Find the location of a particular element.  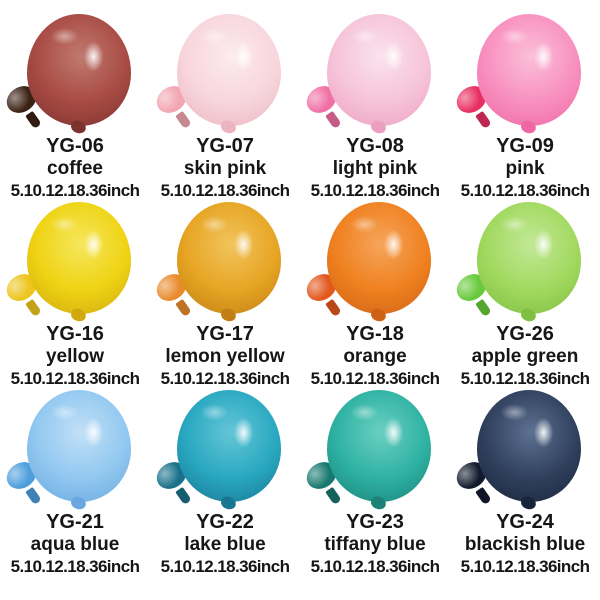

product-card: YG-22 lake blue 5.10.12.18.36inch is located at coordinates (225, 484).